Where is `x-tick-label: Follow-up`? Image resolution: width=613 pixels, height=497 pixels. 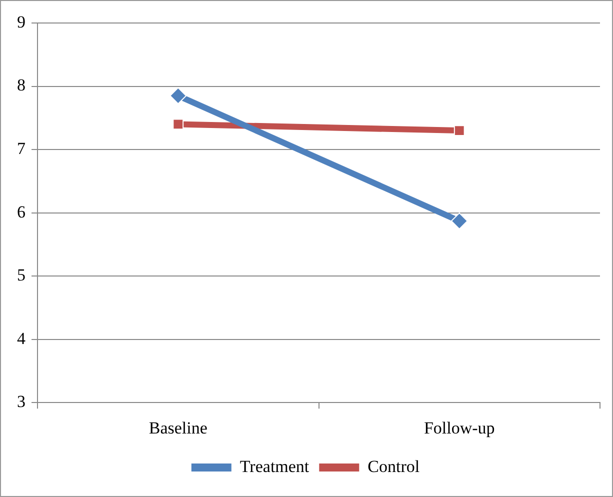
x-tick-label: Follow-up is located at coordinates (459, 428).